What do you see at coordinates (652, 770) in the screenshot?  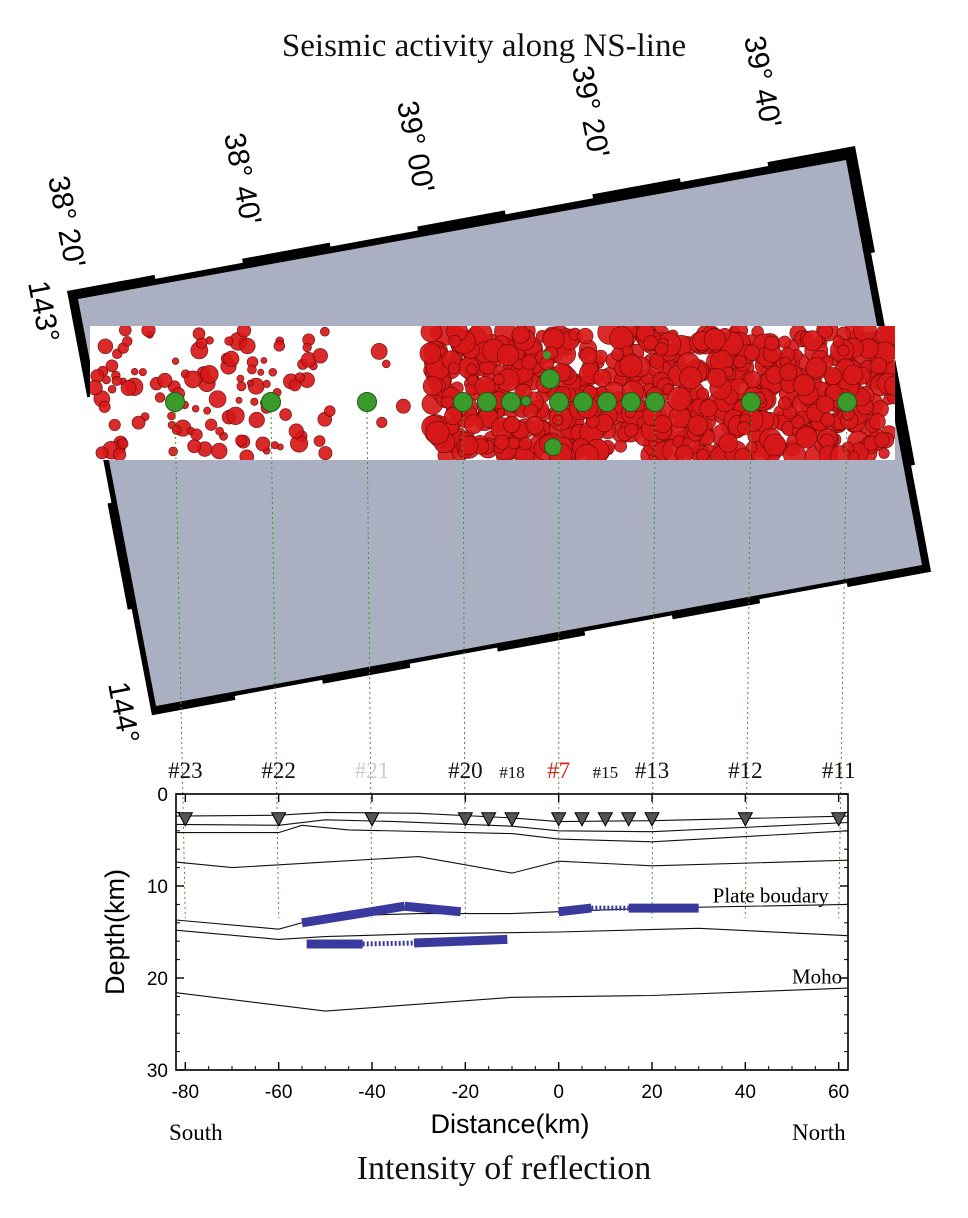 I see `station-label: #13` at bounding box center [652, 770].